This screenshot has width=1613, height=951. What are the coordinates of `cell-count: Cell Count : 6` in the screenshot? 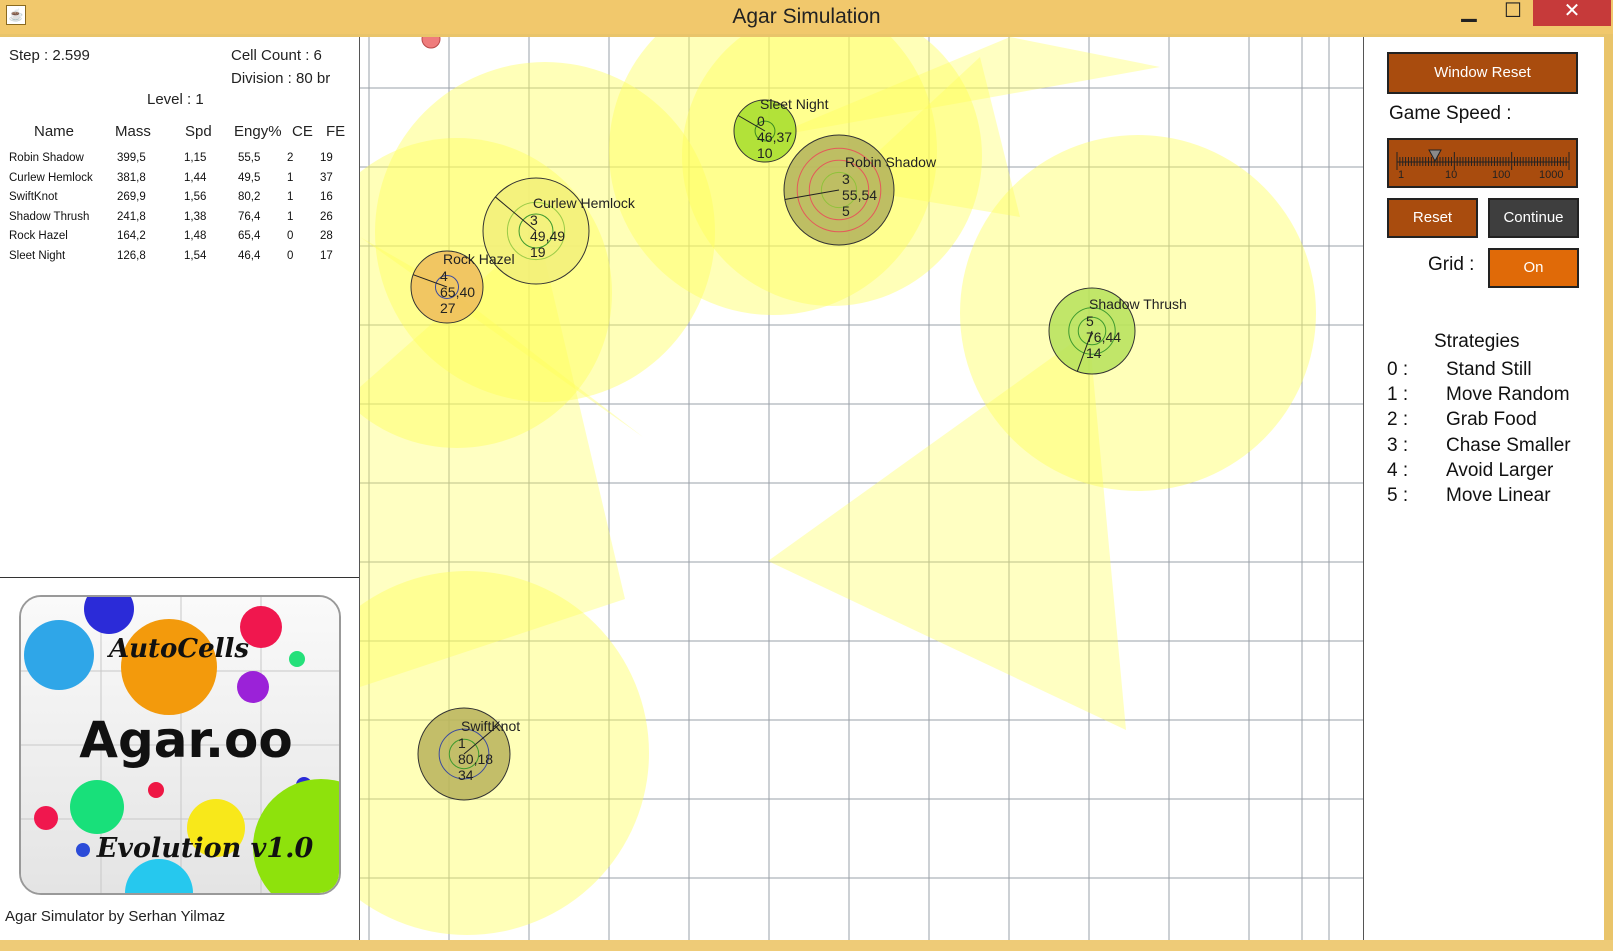 It's located at (276, 55).